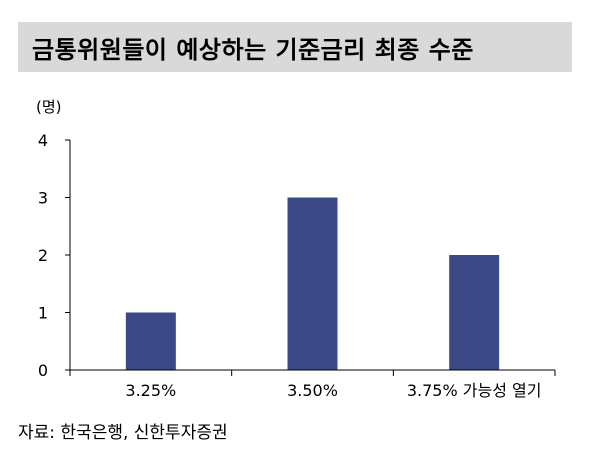  Describe the element at coordinates (43, 198) in the screenshot. I see `y-tick-label: 3` at that location.